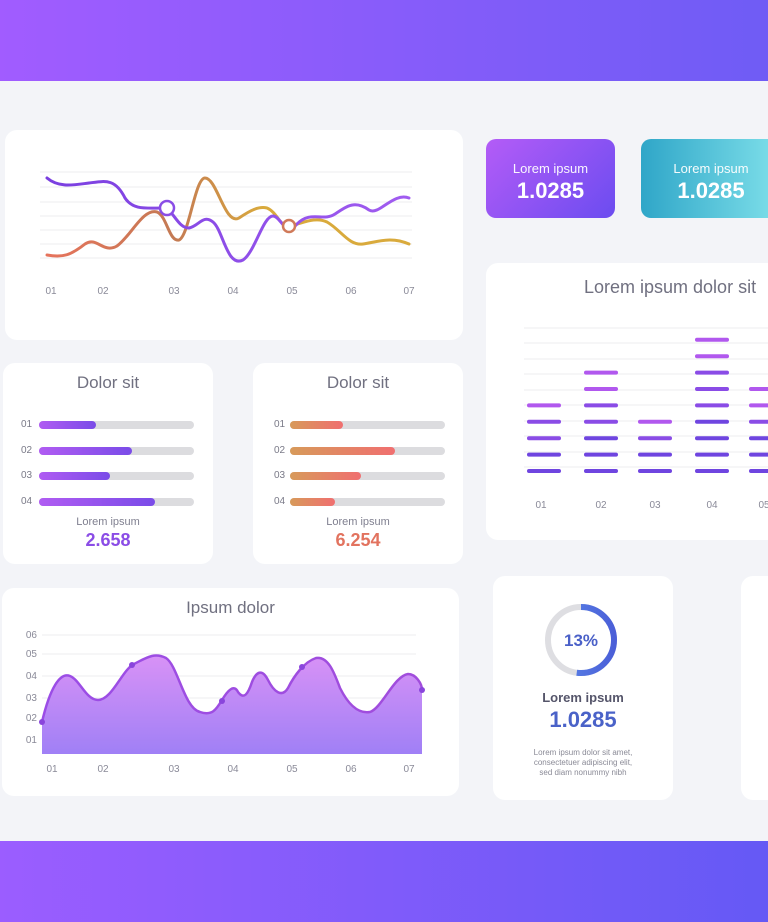 This screenshot has width=768, height=922. I want to click on area-x-axis: 01 02 03 04 05 06 07, so click(230, 769).